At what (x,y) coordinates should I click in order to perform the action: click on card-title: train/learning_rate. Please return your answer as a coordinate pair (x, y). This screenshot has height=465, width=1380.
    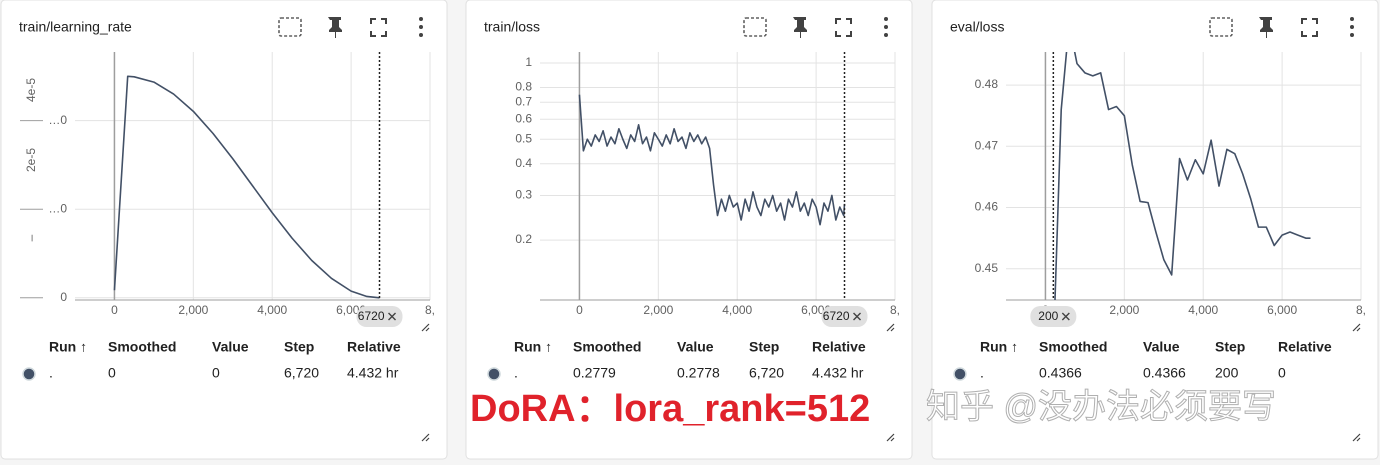
    Looking at the image, I should click on (75, 27).